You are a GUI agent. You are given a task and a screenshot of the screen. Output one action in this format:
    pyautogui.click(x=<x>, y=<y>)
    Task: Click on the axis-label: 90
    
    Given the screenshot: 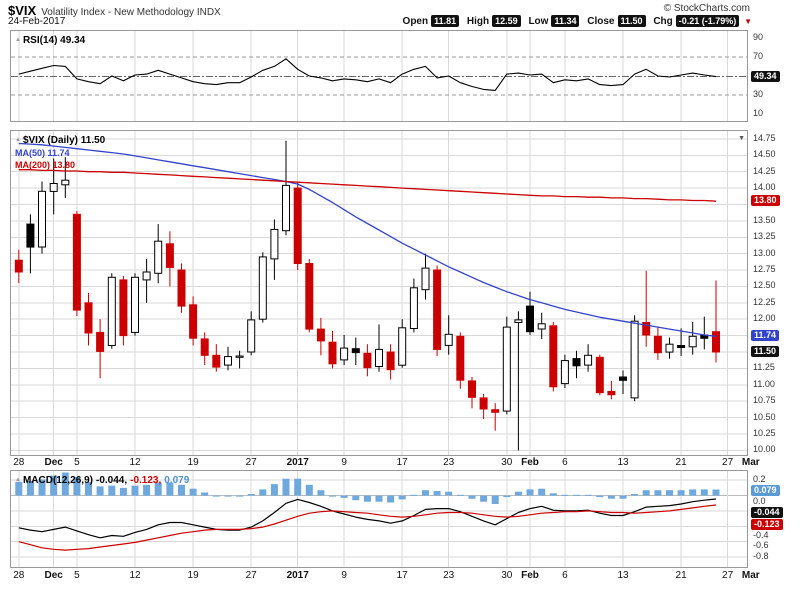 What is the action you would take?
    pyautogui.click(x=758, y=36)
    